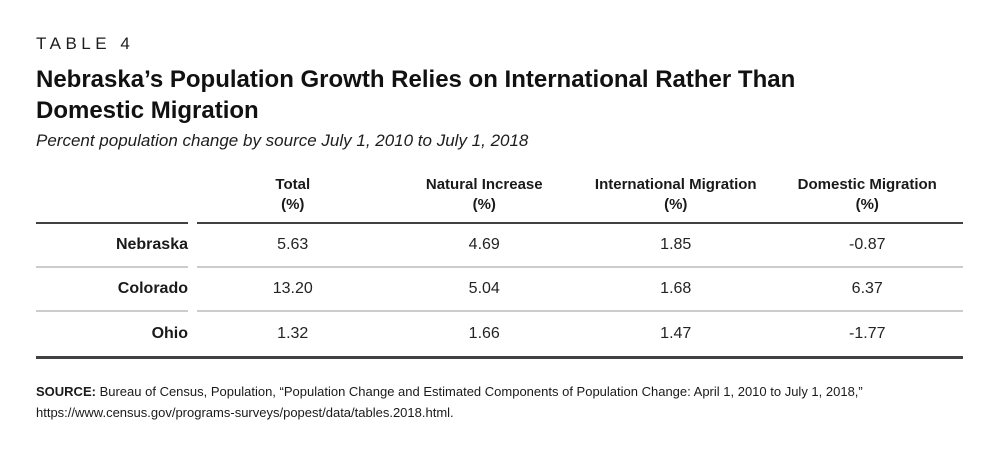  What do you see at coordinates (293, 333) in the screenshot?
I see `cell-value: 1.32` at bounding box center [293, 333].